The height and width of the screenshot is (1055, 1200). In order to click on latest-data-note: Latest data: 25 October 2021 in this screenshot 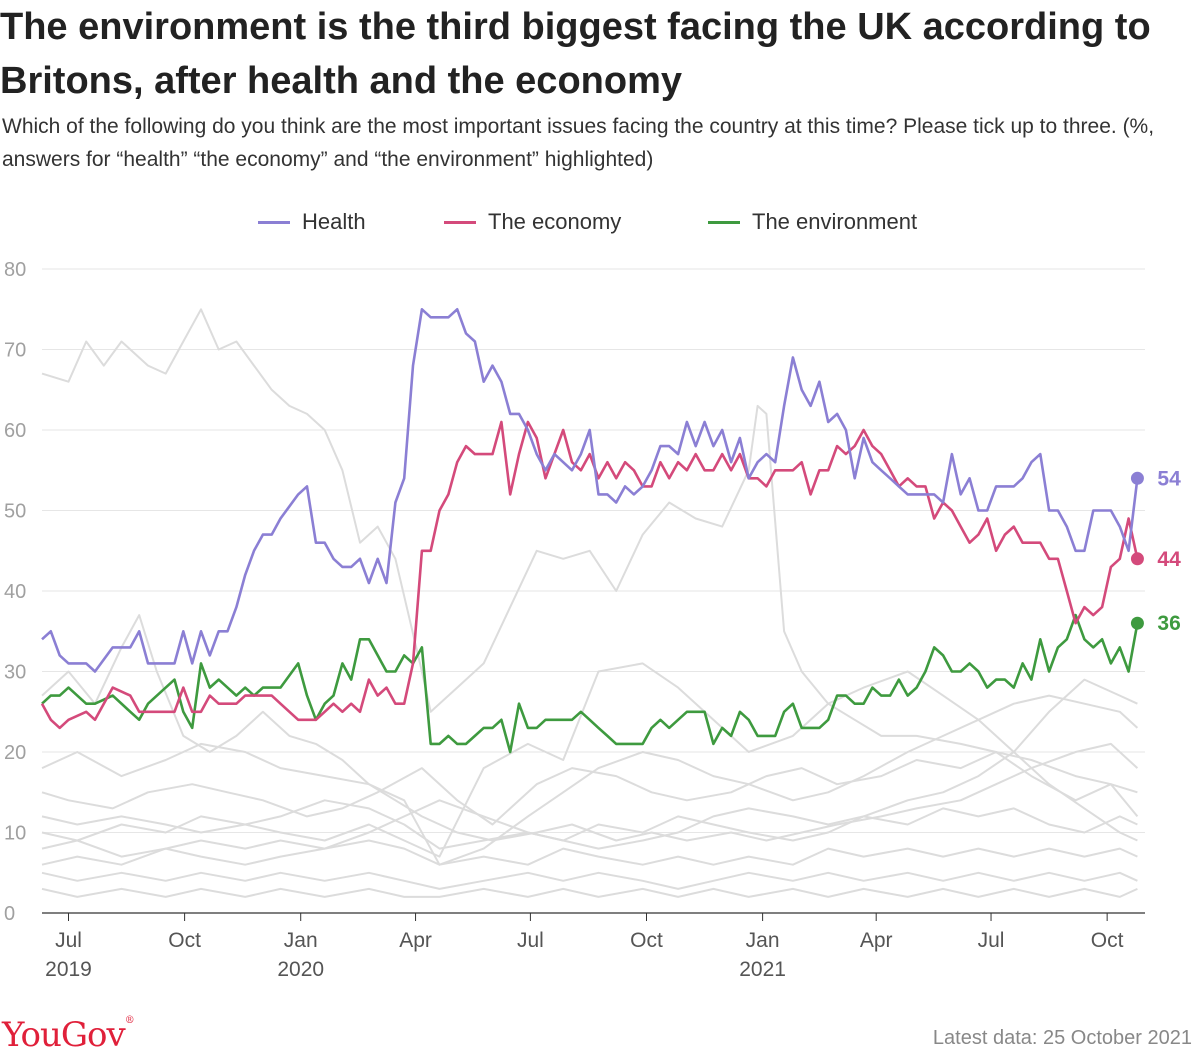, I will do `click(1062, 1038)`.